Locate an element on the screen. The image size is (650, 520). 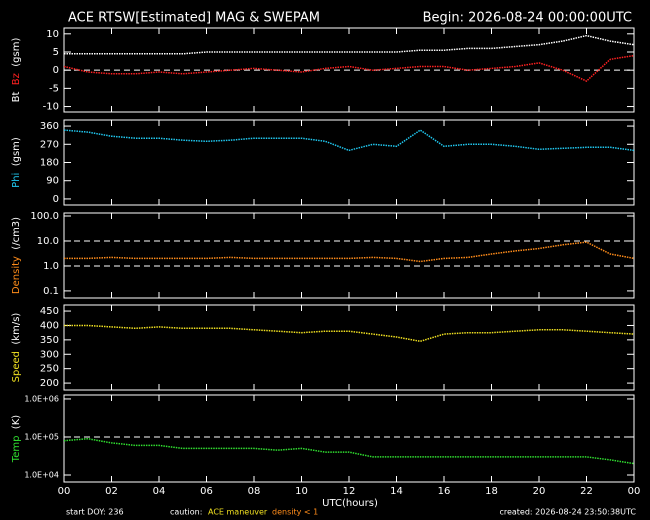
y-tick-label: 450 is located at coordinates (49, 311).